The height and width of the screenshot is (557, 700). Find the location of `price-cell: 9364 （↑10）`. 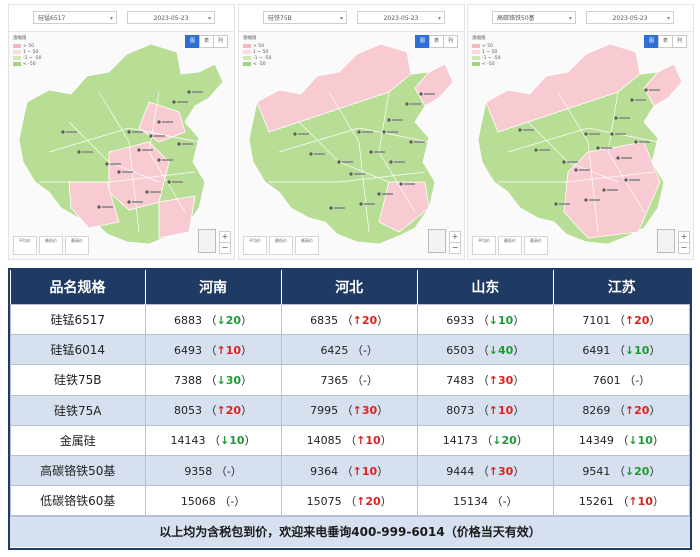

price-cell: 9364 （↑10） is located at coordinates (349, 470).